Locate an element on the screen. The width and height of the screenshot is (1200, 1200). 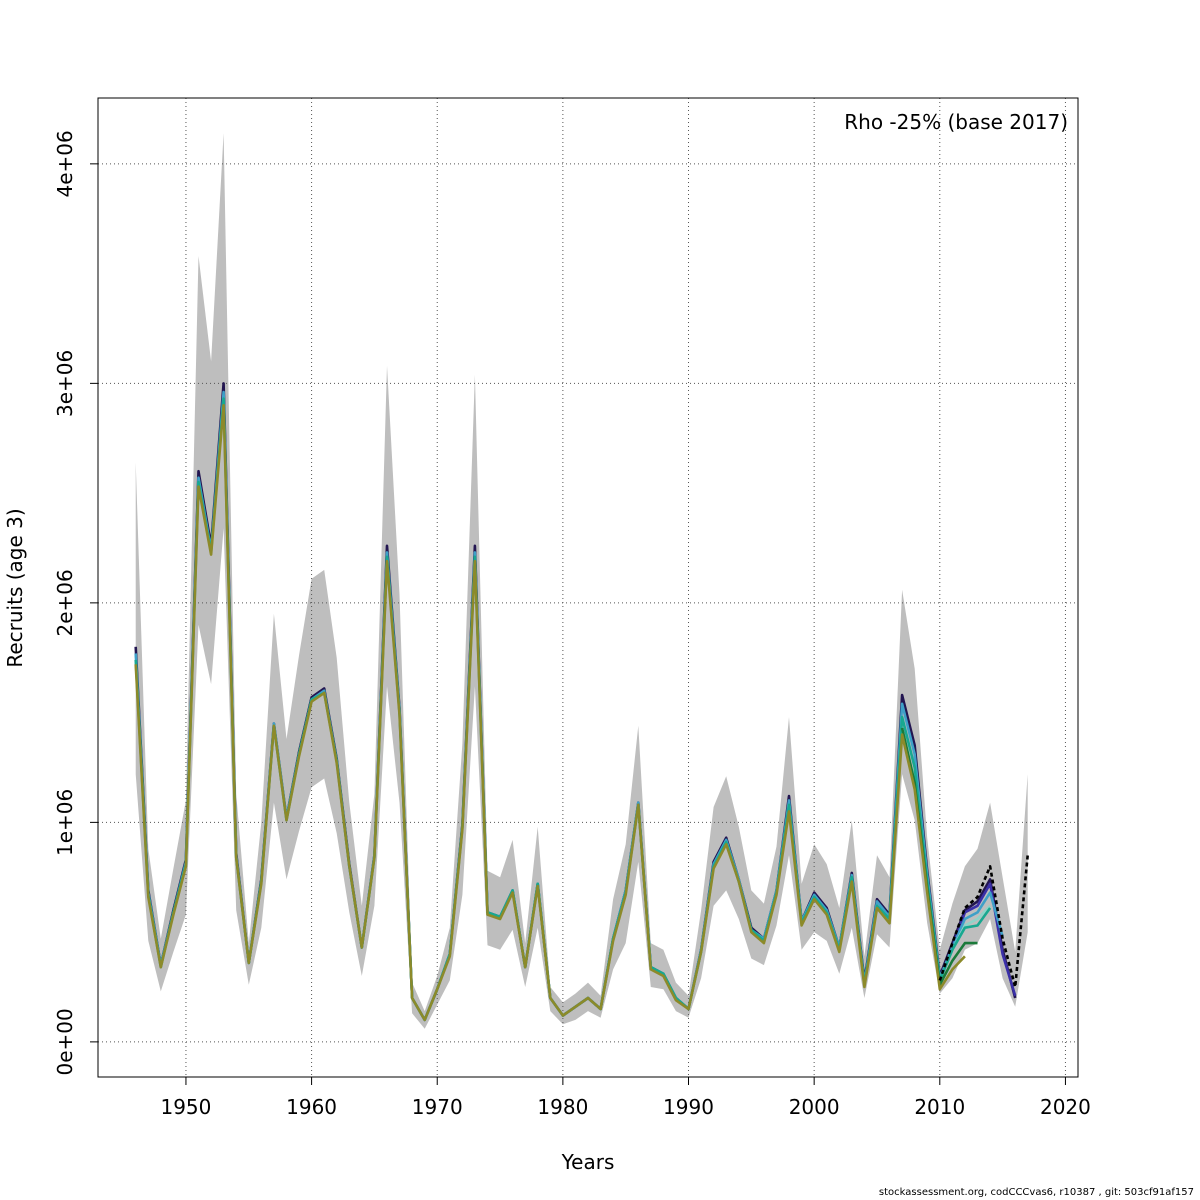
x-tick-label: 1990 is located at coordinates (688, 1107).